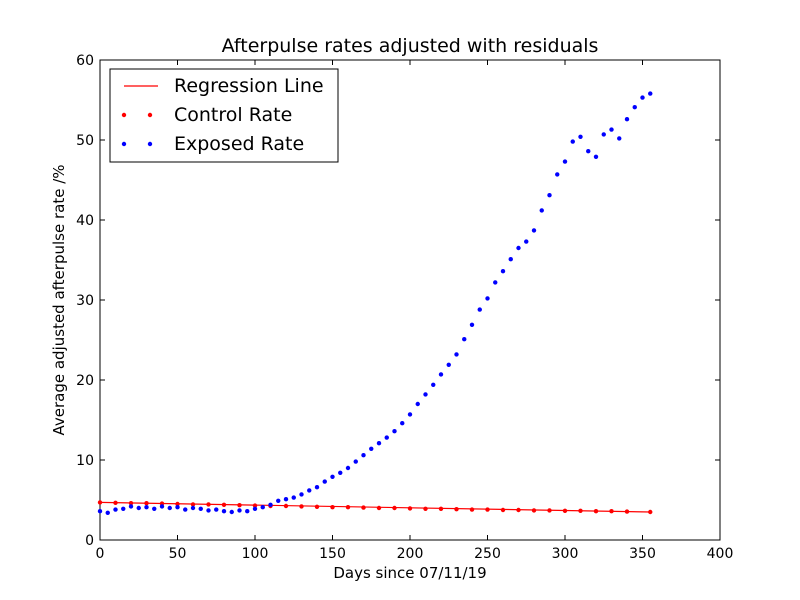 This screenshot has width=800, height=600. I want to click on x-tick-label: 150, so click(332, 554).